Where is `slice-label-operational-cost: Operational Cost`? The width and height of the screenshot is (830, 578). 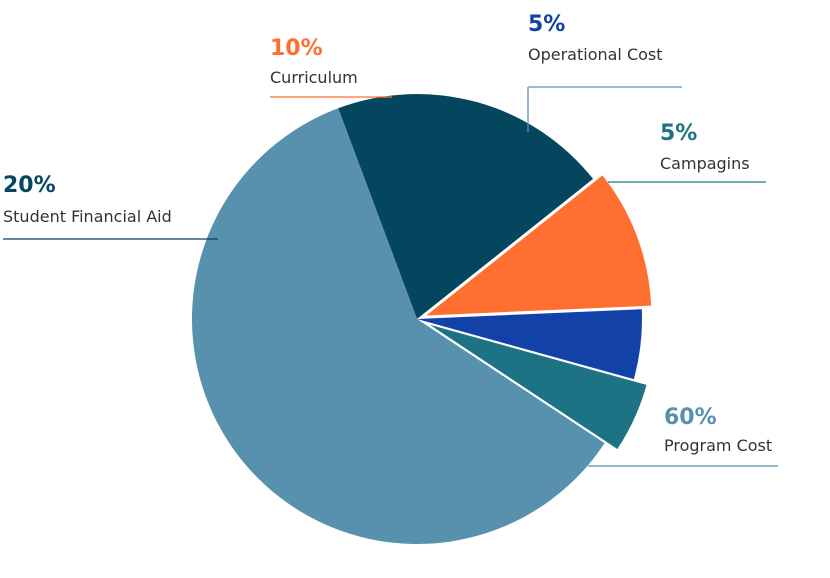
slice-label-operational-cost: Operational Cost is located at coordinates (595, 54).